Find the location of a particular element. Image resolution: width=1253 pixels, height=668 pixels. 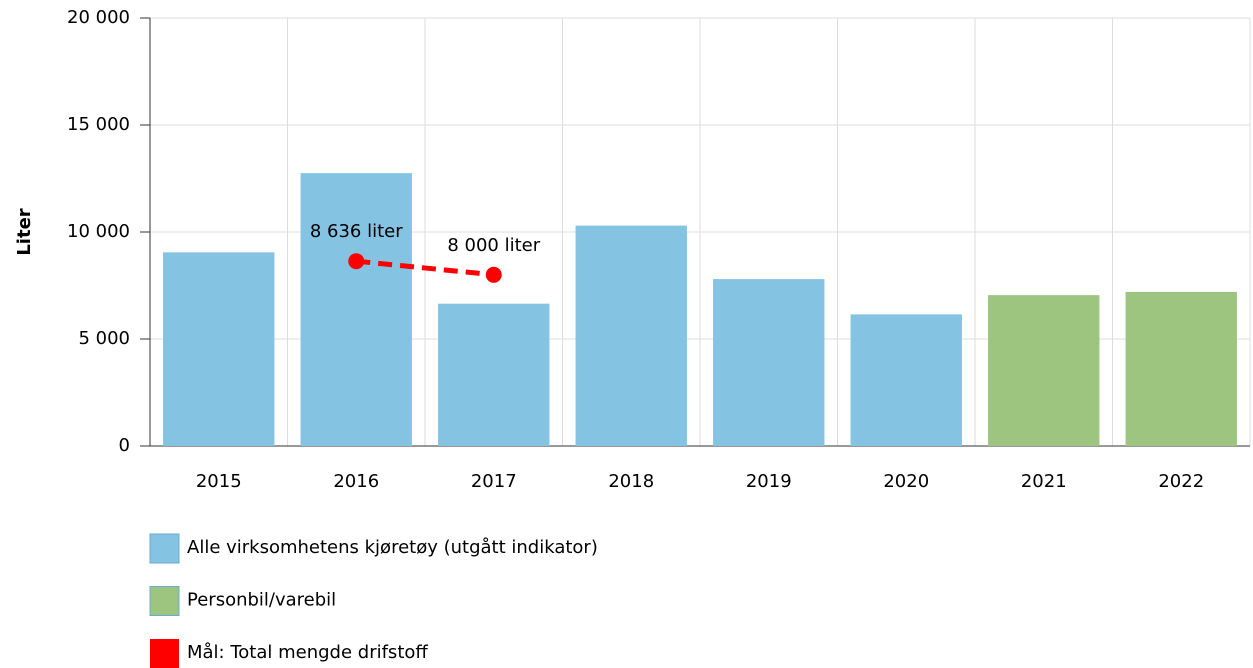

x-tick-label: 2019 is located at coordinates (769, 481).